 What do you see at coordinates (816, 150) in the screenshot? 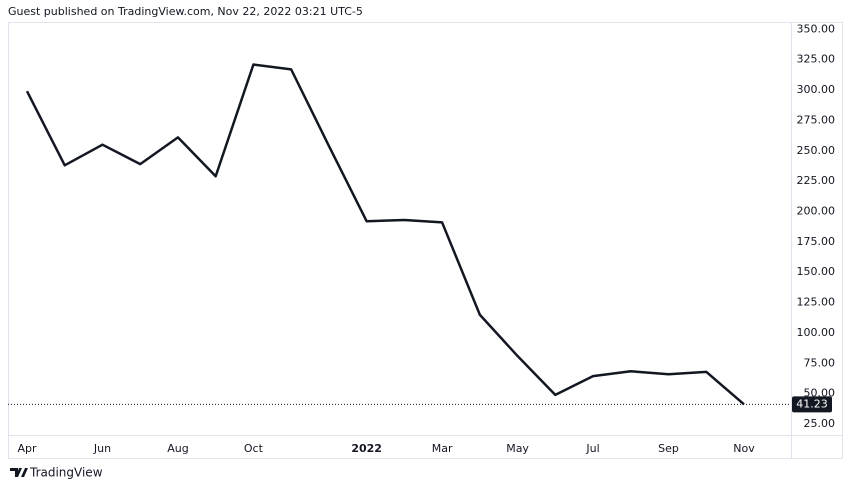
I see `y-tick-label: 250.00` at bounding box center [816, 150].